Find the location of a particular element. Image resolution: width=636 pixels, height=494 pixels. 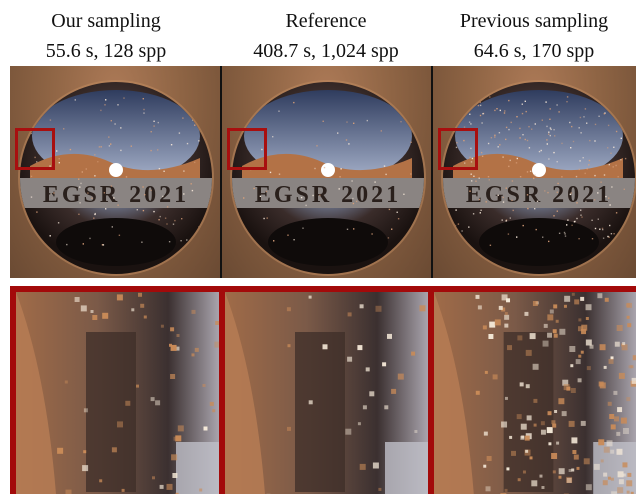

render-previous-sampling: EGSR 2021 is located at coordinates (534, 172).